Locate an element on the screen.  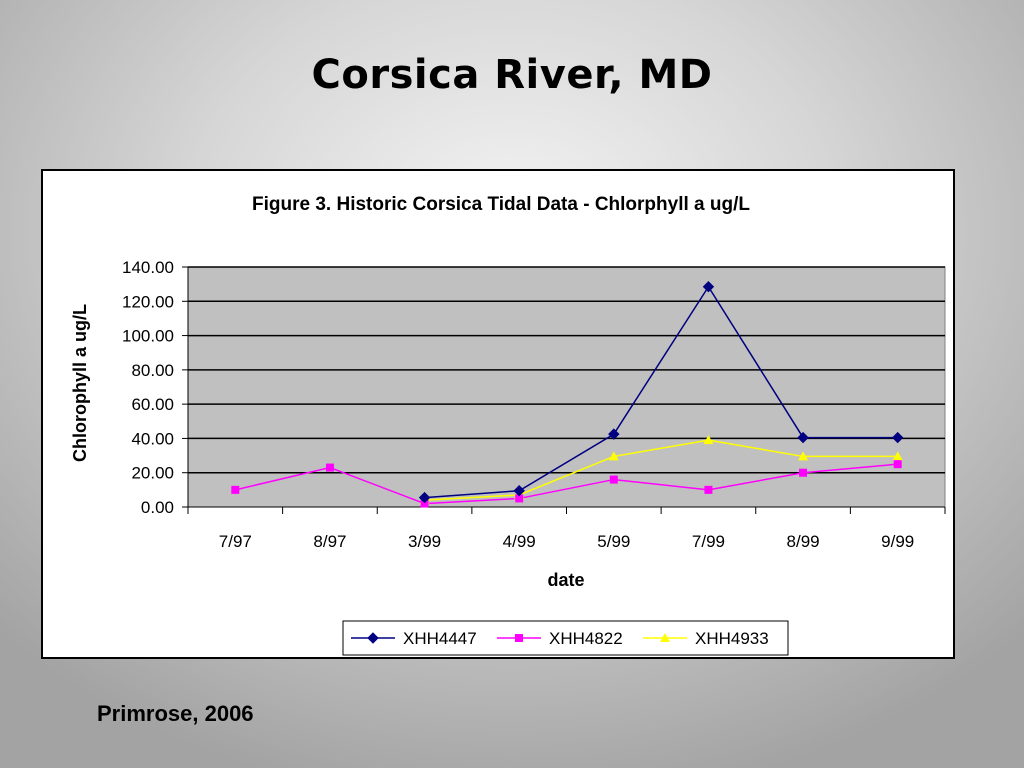
series-line-xhh4933 is located at coordinates (661, 470).